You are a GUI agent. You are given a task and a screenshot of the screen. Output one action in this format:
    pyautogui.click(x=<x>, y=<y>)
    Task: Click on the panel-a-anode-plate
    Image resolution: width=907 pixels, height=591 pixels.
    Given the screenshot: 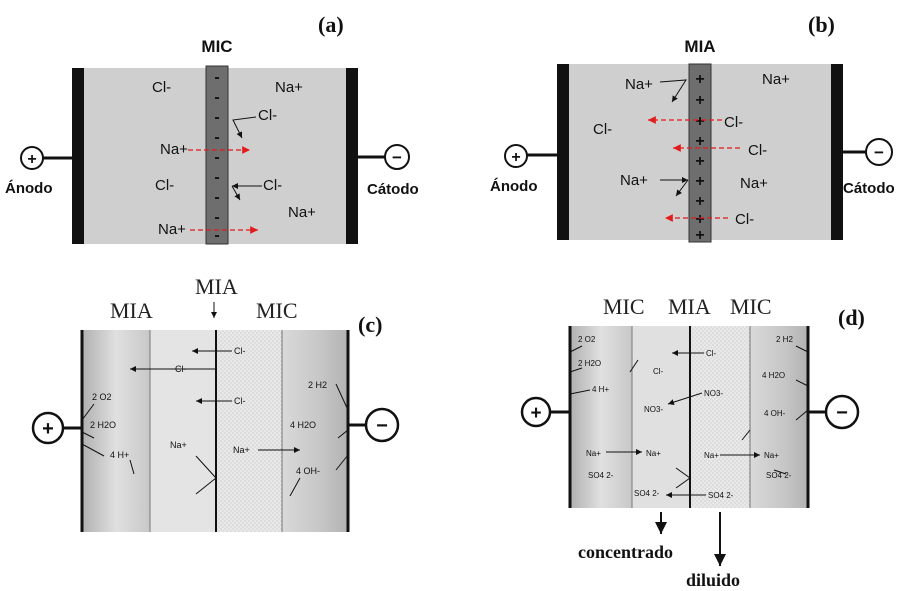 What is the action you would take?
    pyautogui.click(x=78, y=156)
    